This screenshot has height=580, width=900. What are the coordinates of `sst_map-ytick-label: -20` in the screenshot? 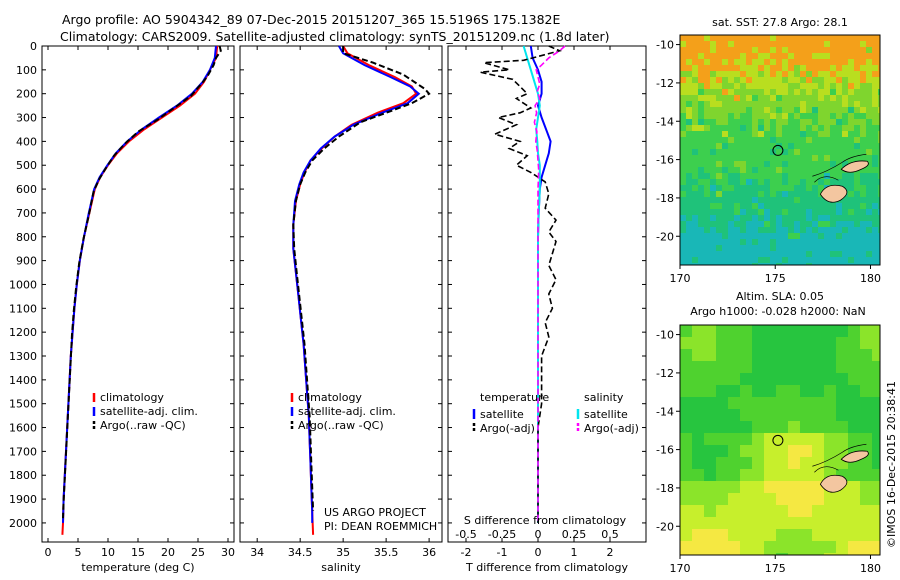 It's located at (665, 236).